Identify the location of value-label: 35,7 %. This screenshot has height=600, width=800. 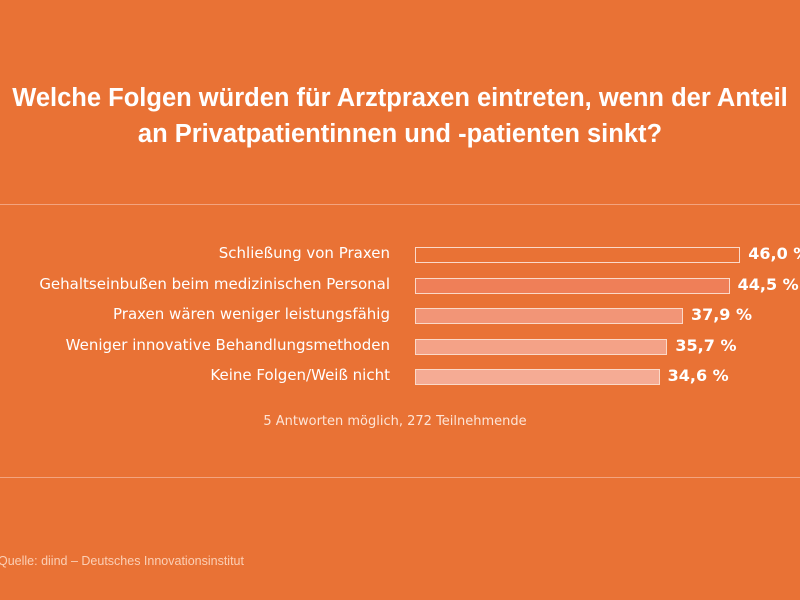
(706, 345).